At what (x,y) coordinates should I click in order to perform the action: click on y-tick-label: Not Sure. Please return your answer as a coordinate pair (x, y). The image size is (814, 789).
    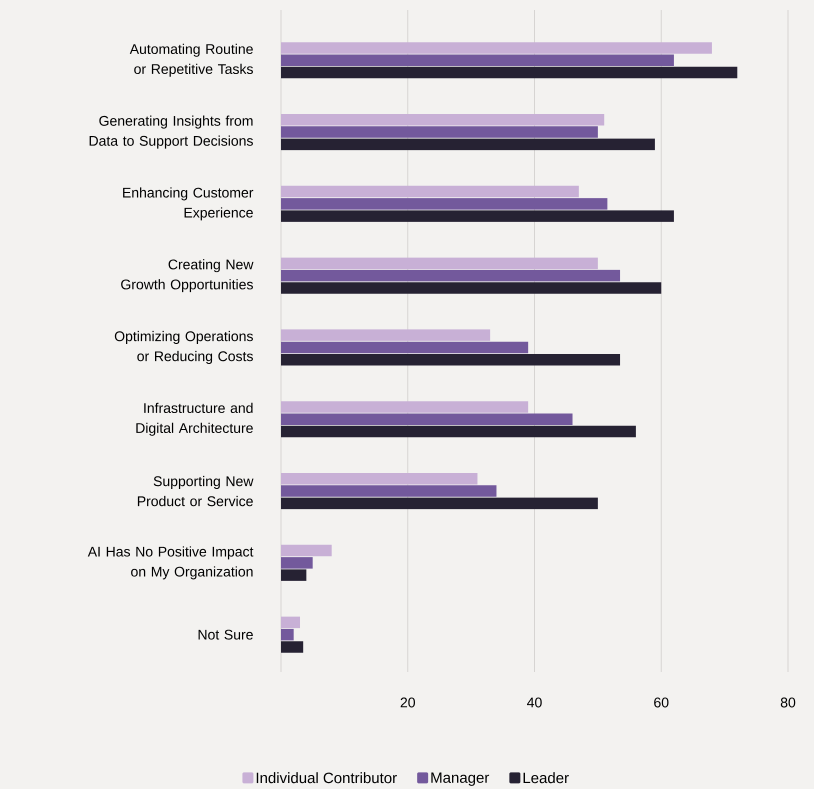
    Looking at the image, I should click on (225, 635).